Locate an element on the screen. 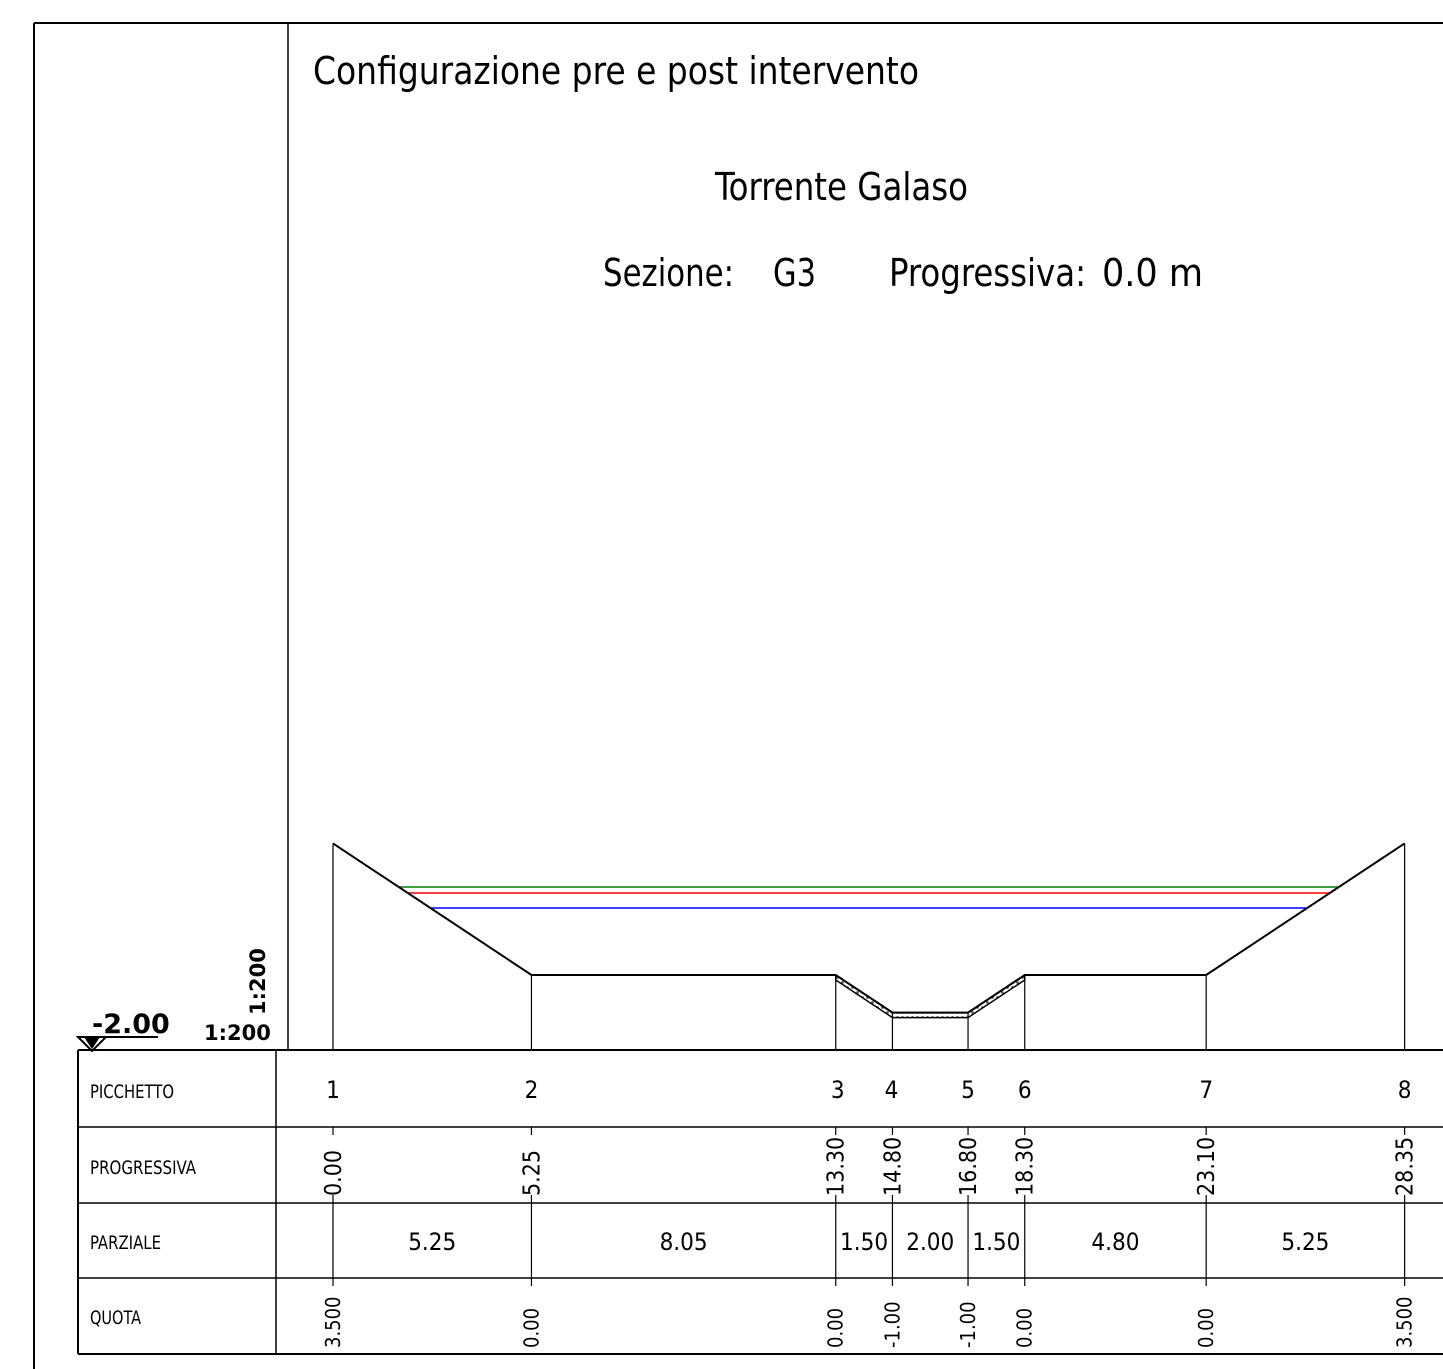 This screenshot has width=1443, height=1369. water-levels is located at coordinates (868, 897).